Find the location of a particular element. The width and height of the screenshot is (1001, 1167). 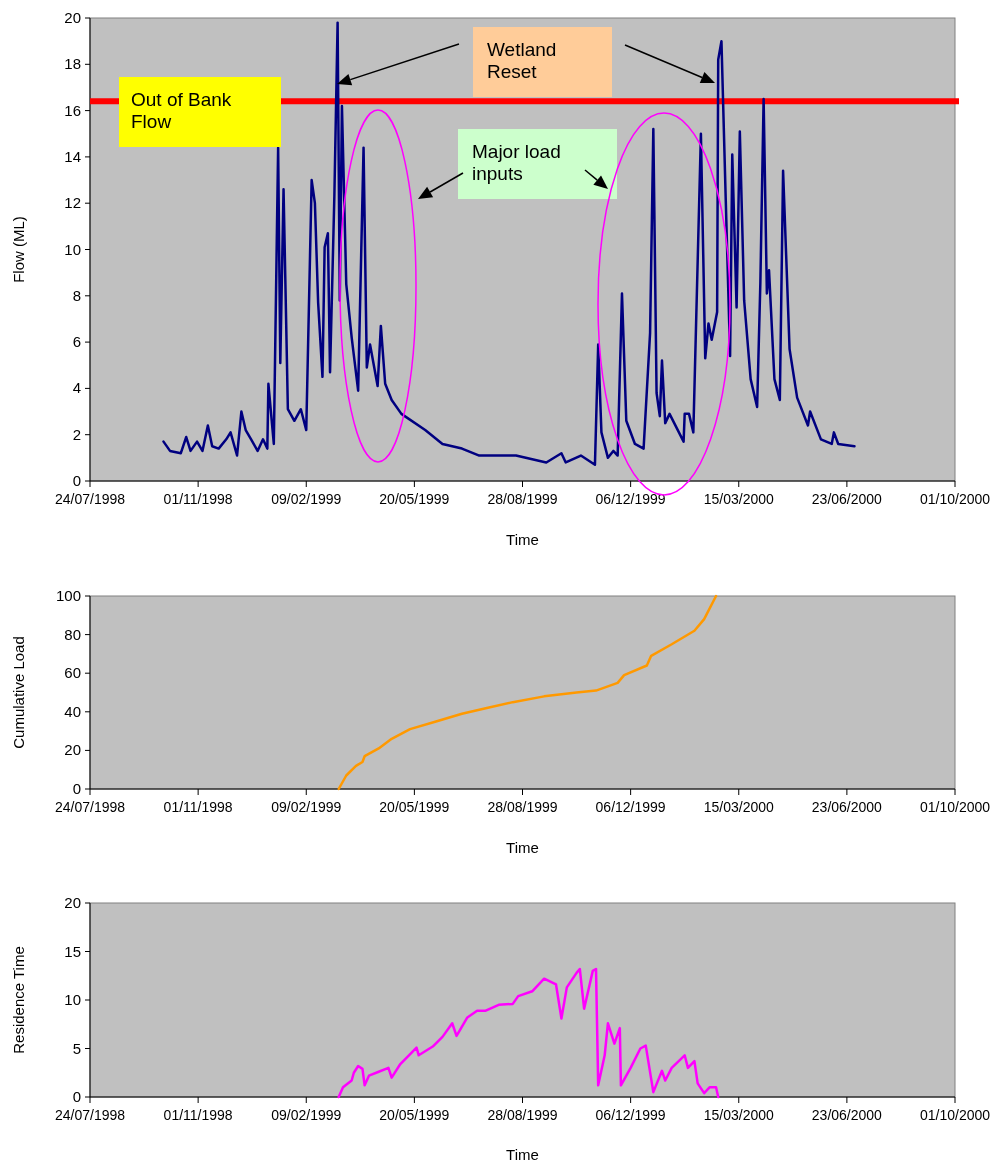

y-tick-label: 2 is located at coordinates (76, 434).